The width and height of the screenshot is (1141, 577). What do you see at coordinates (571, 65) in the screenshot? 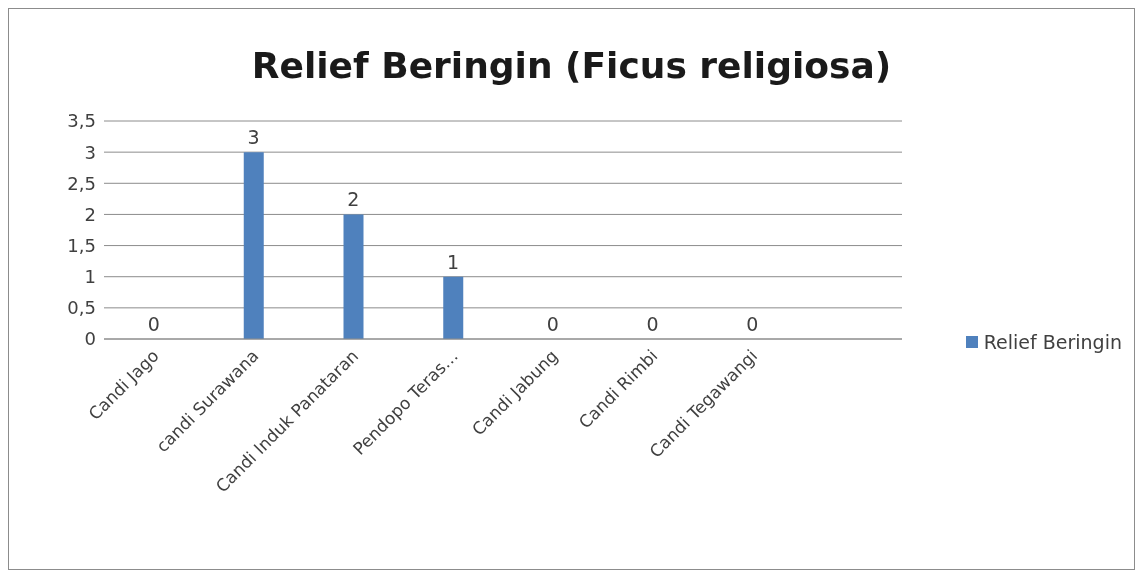
I see `chart-title: Relief Beringin (Ficus religiosa)` at bounding box center [571, 65].